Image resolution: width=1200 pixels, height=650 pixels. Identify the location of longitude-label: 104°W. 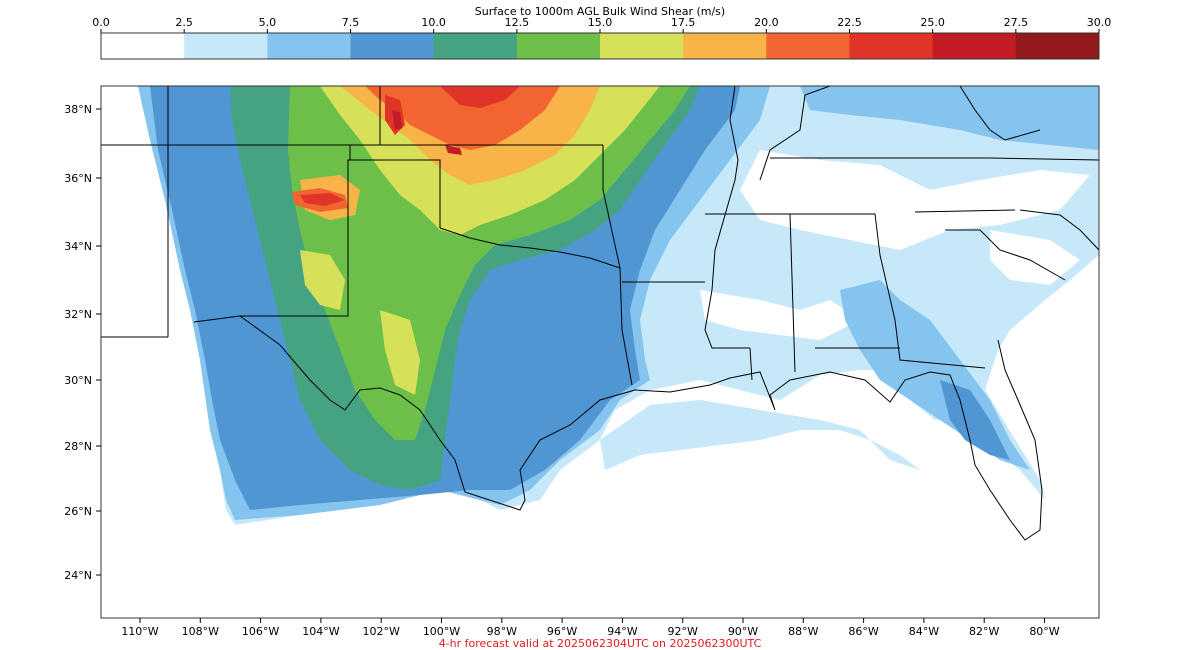
(320, 631).